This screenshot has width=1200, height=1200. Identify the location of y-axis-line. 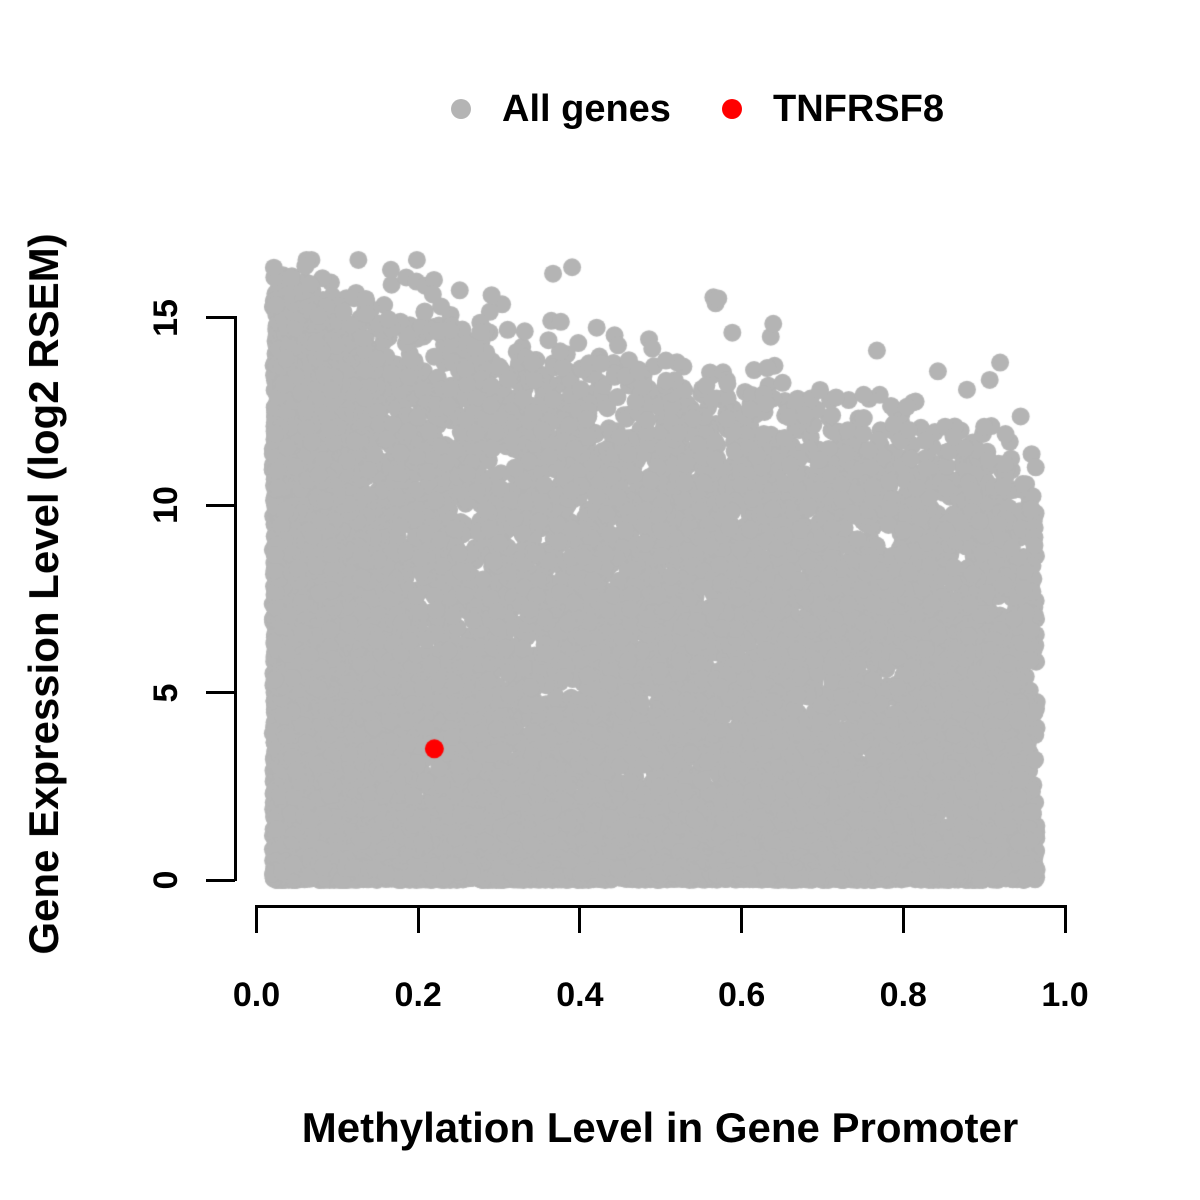
(235, 599).